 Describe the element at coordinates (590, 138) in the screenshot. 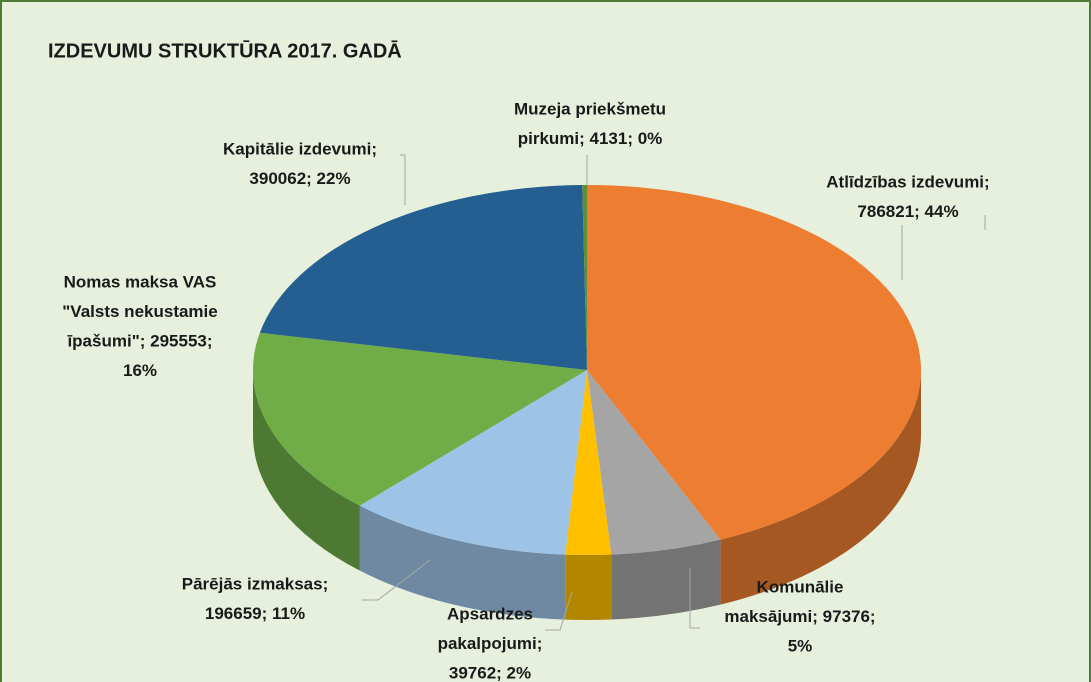

I see `data-label: pirkumi; 4131; 0%` at that location.